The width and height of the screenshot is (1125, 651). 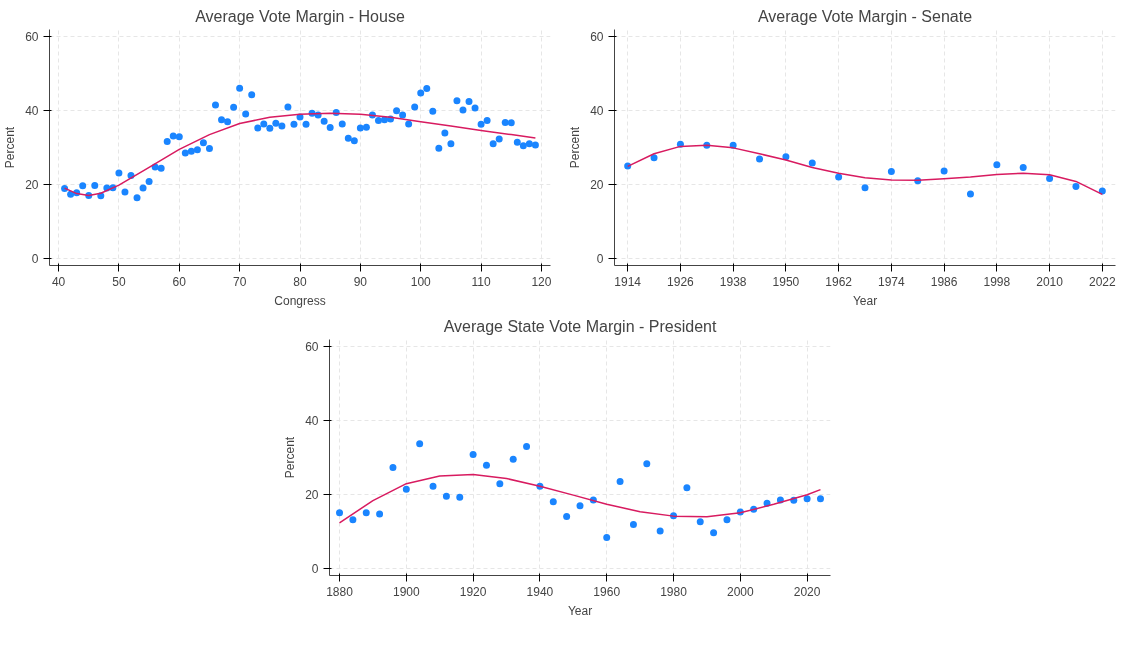 What do you see at coordinates (681, 281) in the screenshot?
I see `x-tick-label: 1926` at bounding box center [681, 281].